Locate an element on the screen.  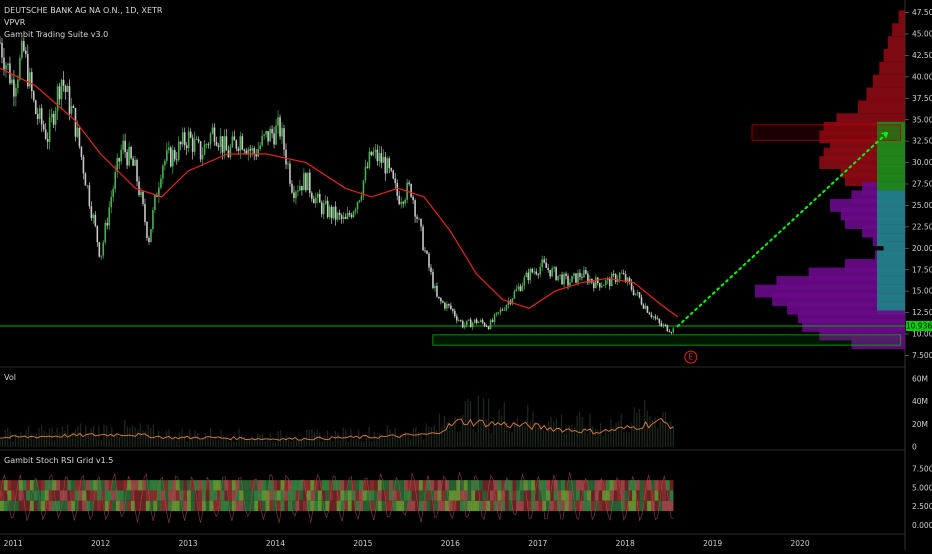
stoch-axis-label: 5.0000 is located at coordinates (922, 487).